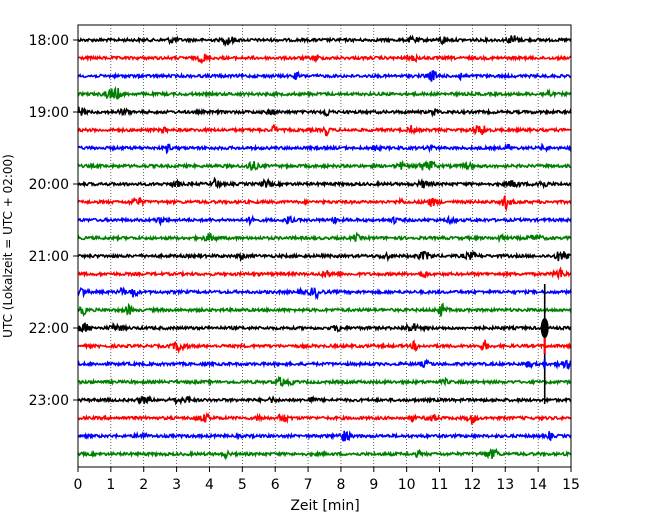 This screenshot has height=520, width=650. I want to click on x-tick-label: 14, so click(538, 485).